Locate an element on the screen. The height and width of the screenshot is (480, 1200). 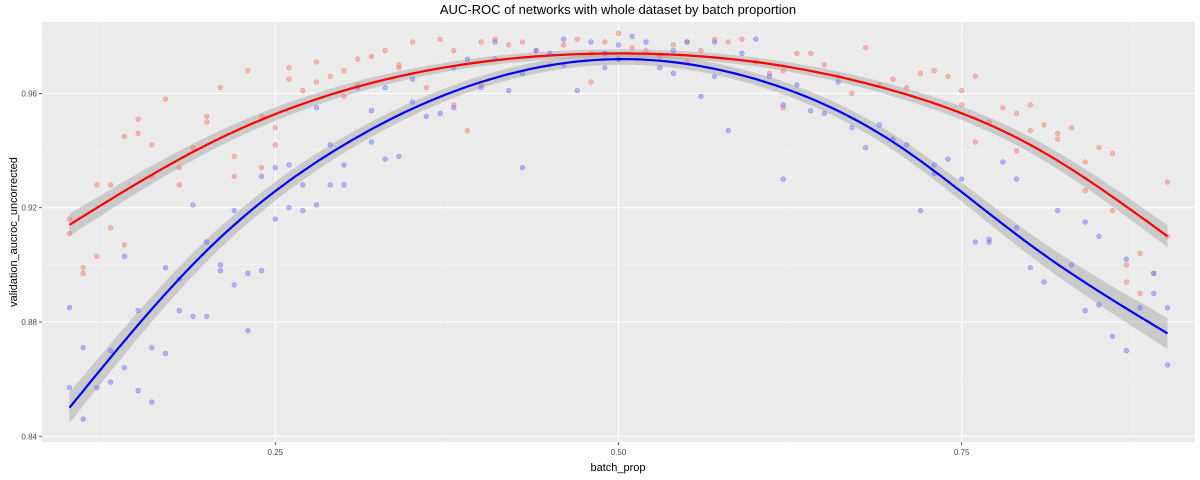
x-tick-label: 0.50 is located at coordinates (619, 452).